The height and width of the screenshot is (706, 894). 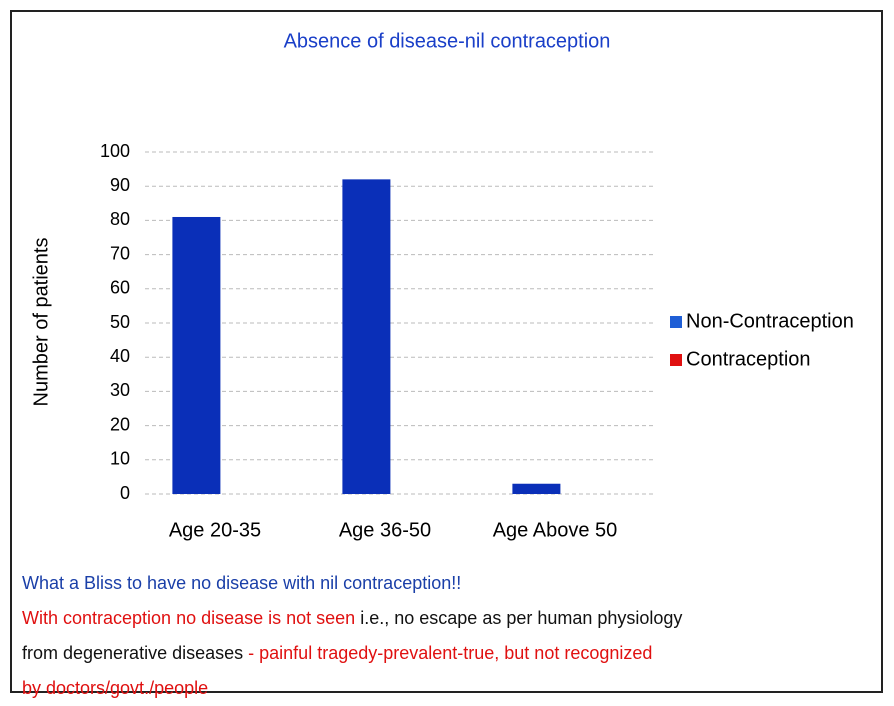 What do you see at coordinates (215, 530) in the screenshot?
I see `x-tick-label: Age 20-35` at bounding box center [215, 530].